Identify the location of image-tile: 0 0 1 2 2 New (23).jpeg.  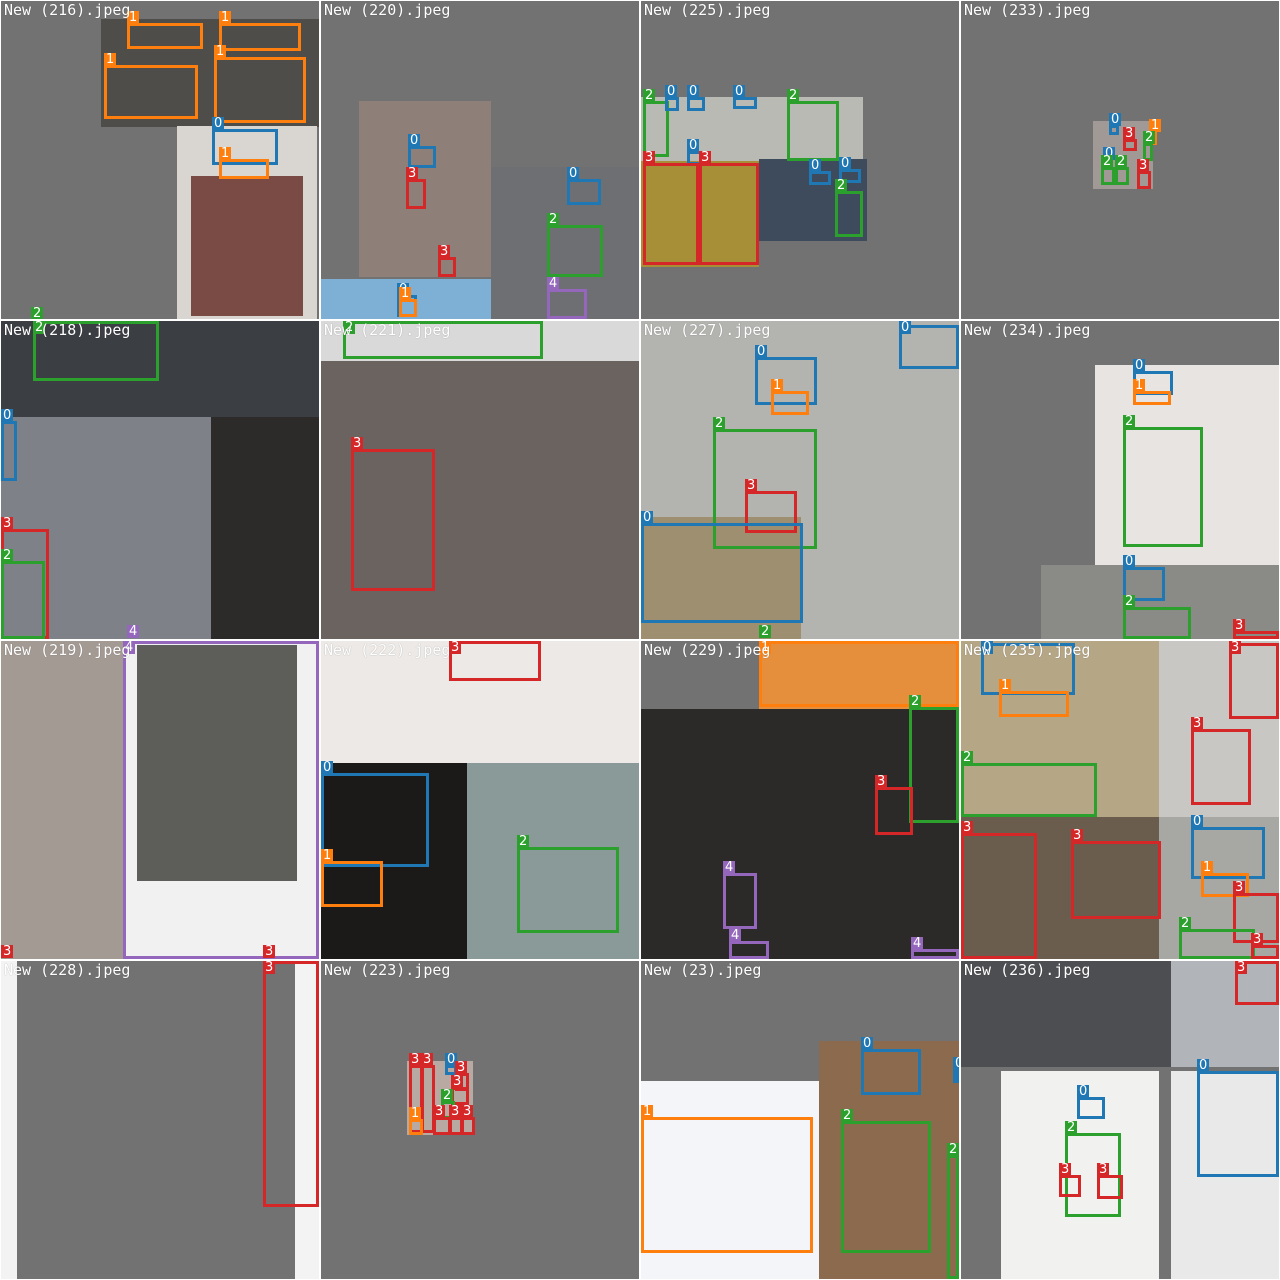
(800, 1120).